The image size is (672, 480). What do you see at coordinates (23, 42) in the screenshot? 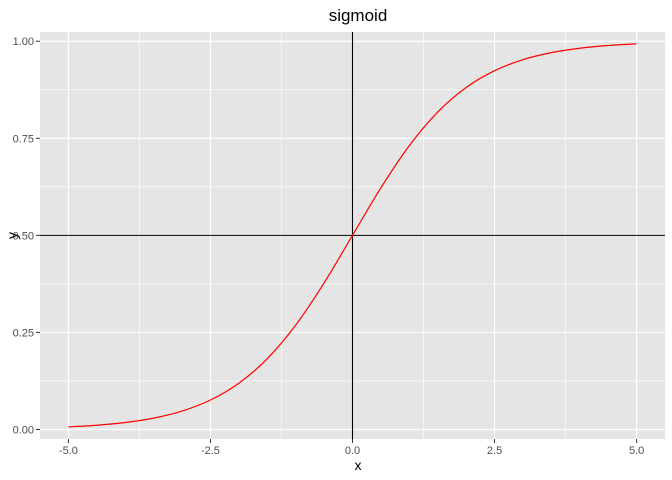
I see `y-tick-label: 1.00` at bounding box center [23, 42].